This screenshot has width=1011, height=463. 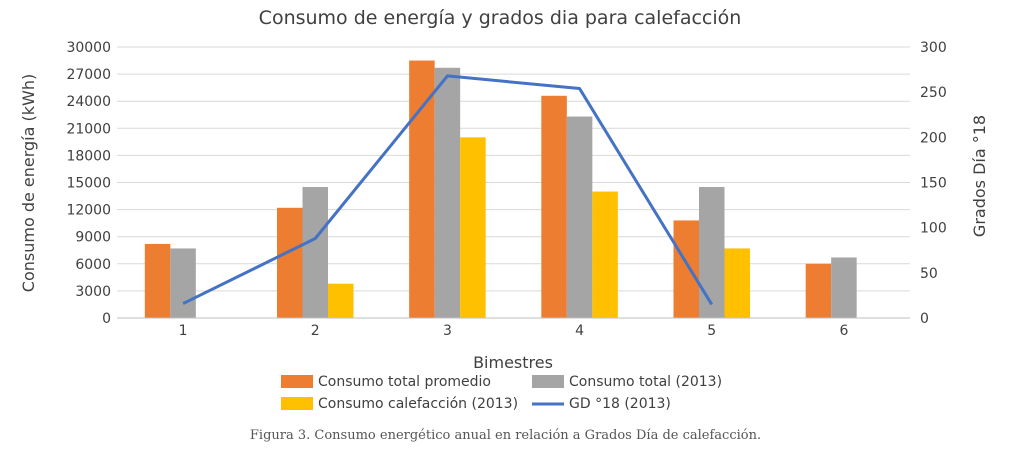 What do you see at coordinates (88, 48) in the screenshot?
I see `y-tick-label: 30000` at bounding box center [88, 48].